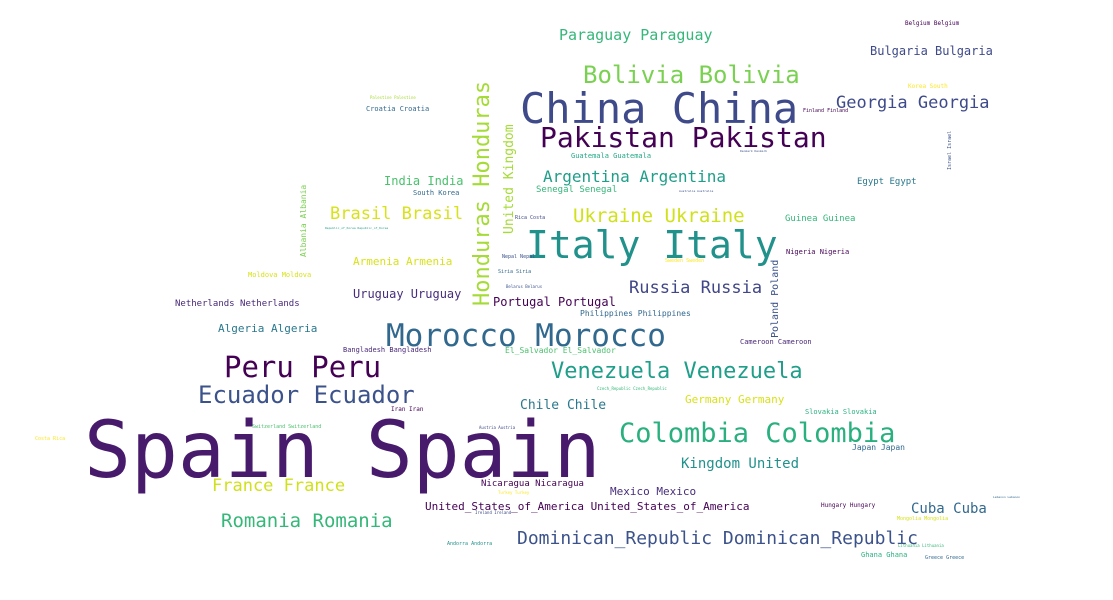 The image size is (1113, 600). Describe the element at coordinates (530, 218) in the screenshot. I see `word-rica-costa: Rica Costa` at that location.